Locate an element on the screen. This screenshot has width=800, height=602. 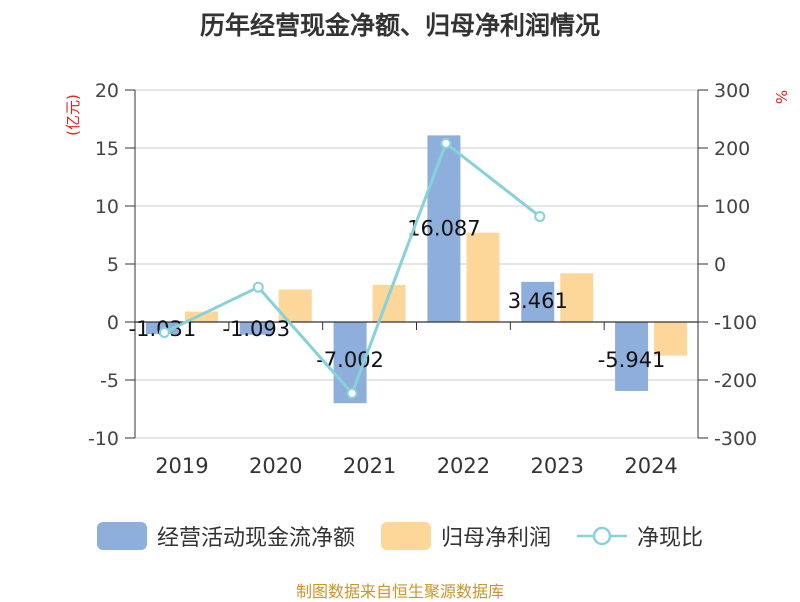
chart-title: 历年经营现金净额、归母净利润情况 is located at coordinates (399, 25).